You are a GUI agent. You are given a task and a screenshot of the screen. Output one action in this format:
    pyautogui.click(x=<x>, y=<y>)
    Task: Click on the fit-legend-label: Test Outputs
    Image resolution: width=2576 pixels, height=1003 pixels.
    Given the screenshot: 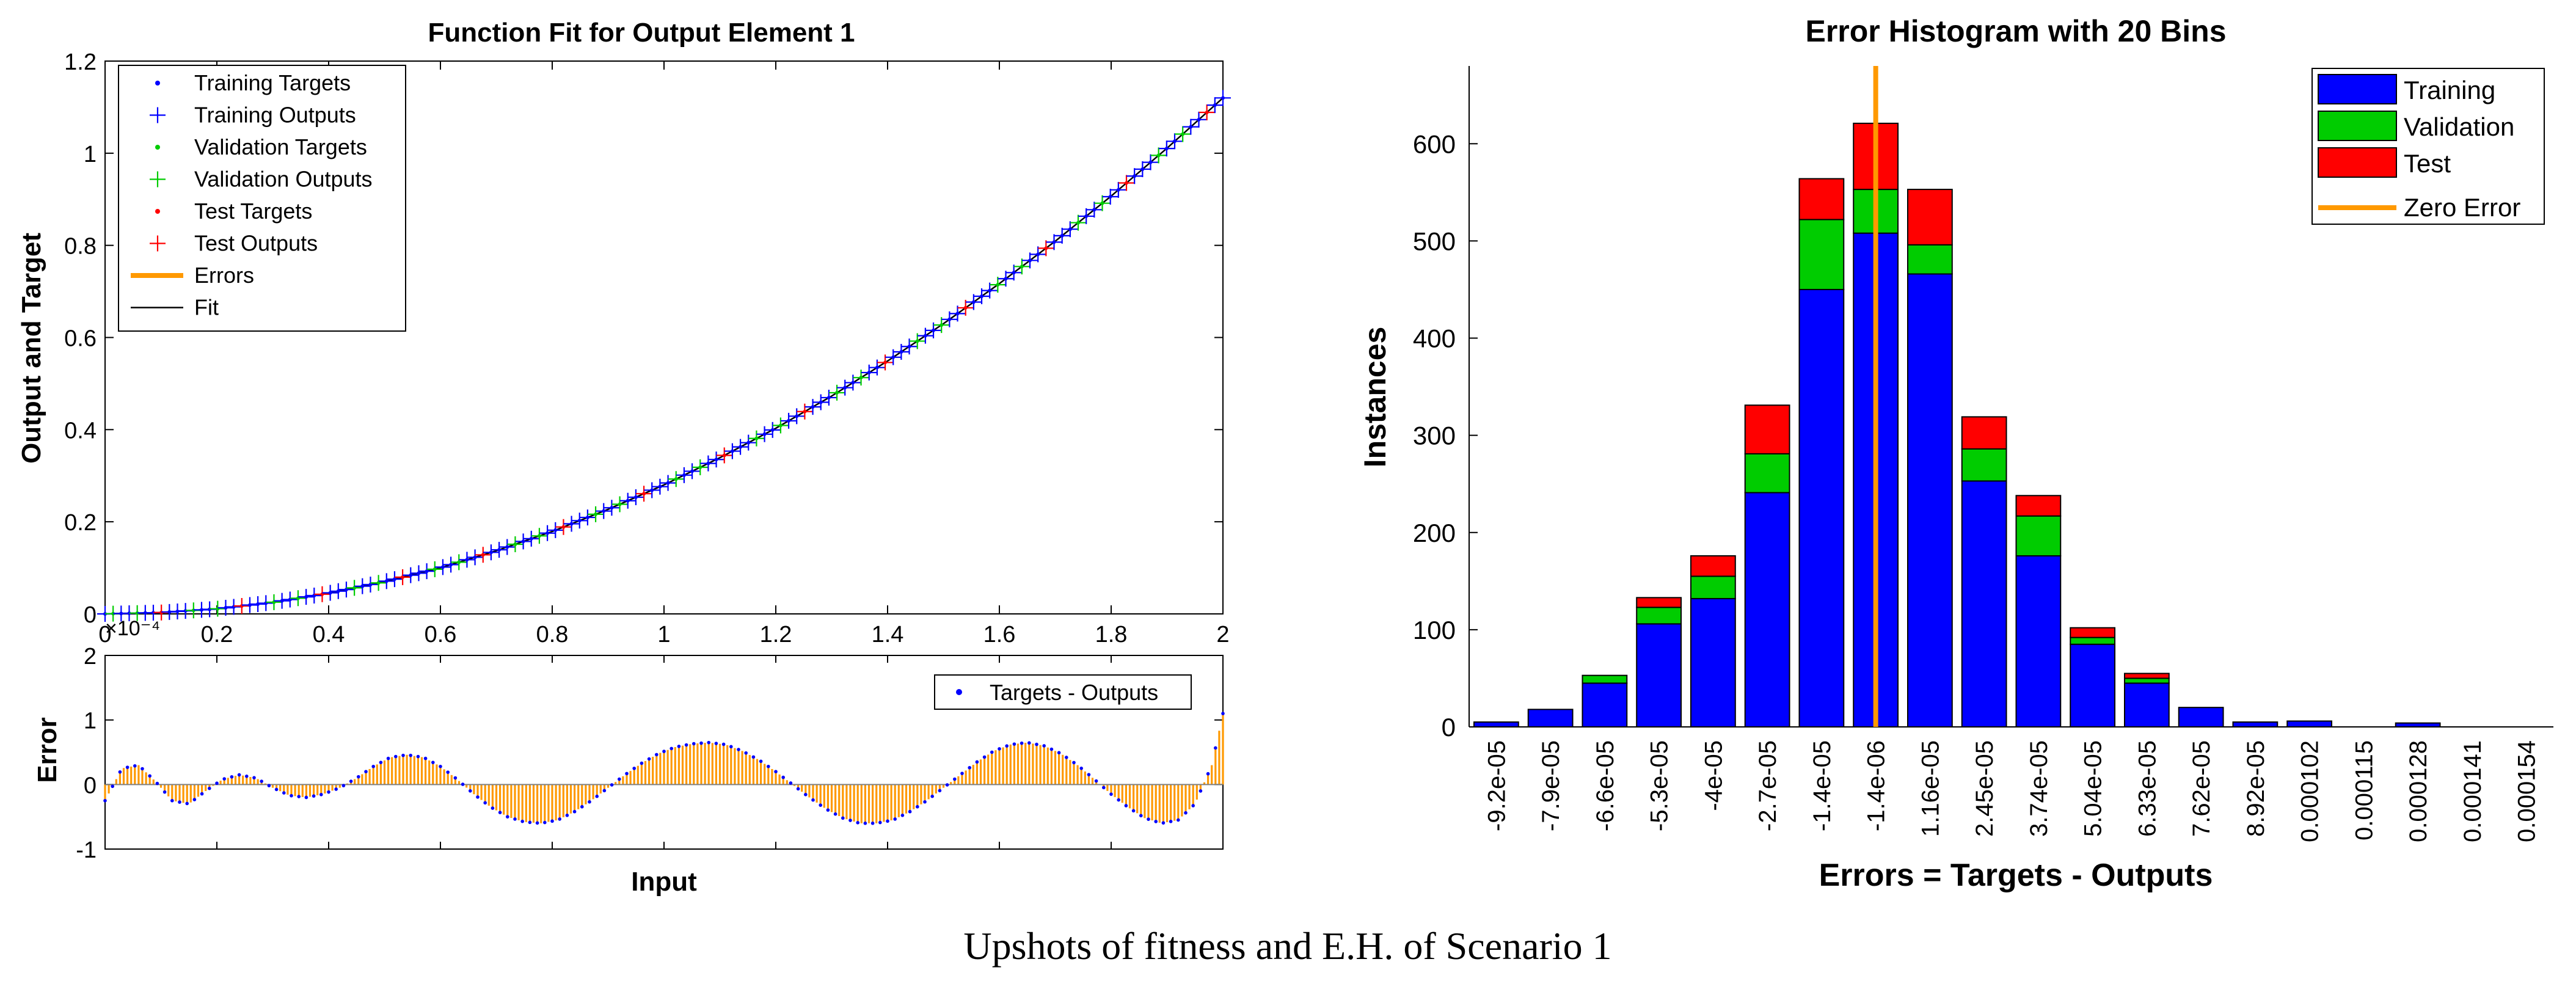 What is the action you would take?
    pyautogui.click(x=256, y=243)
    